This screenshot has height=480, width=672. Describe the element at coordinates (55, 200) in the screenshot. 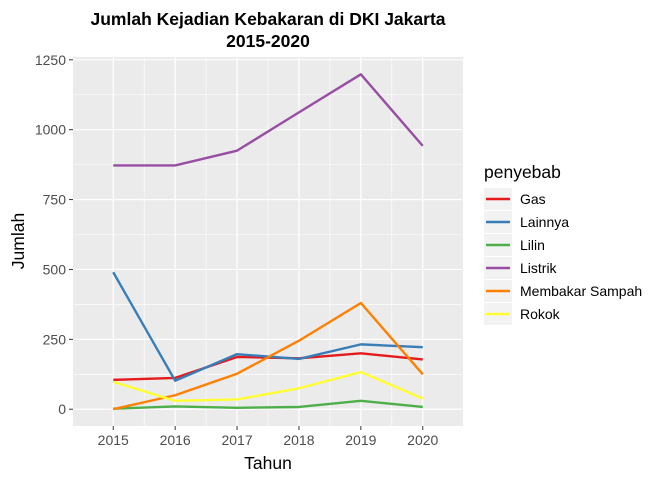

I see `y-tick-label: 750` at that location.